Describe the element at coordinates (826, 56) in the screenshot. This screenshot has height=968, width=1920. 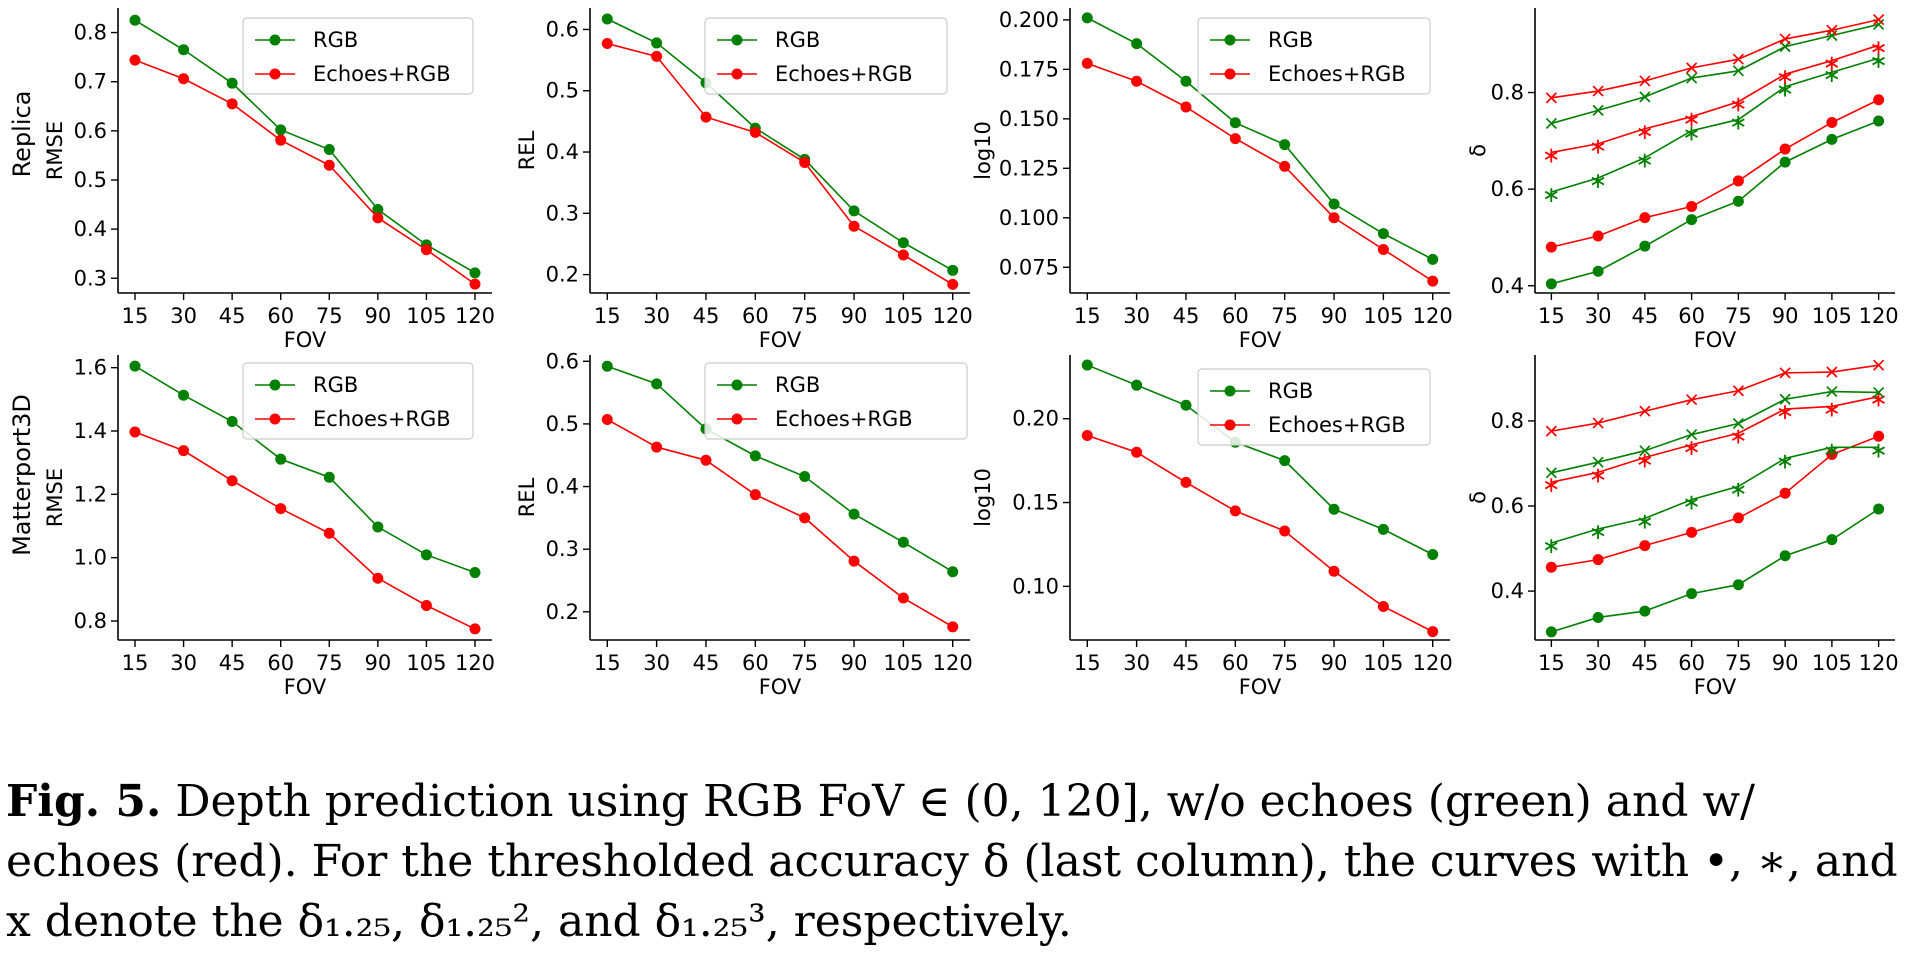
I see `legend-frame` at that location.